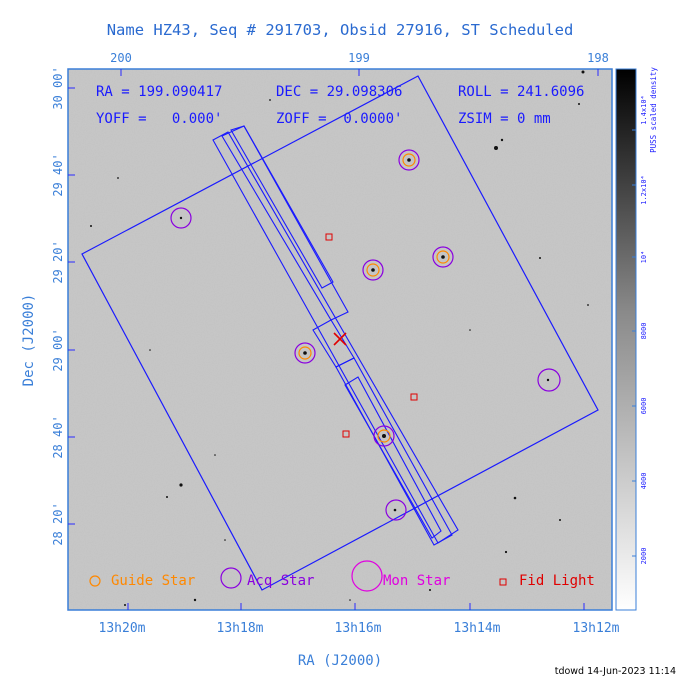 The width and height of the screenshot is (680, 680). I want to click on top-tick-198: 198, so click(598, 58).